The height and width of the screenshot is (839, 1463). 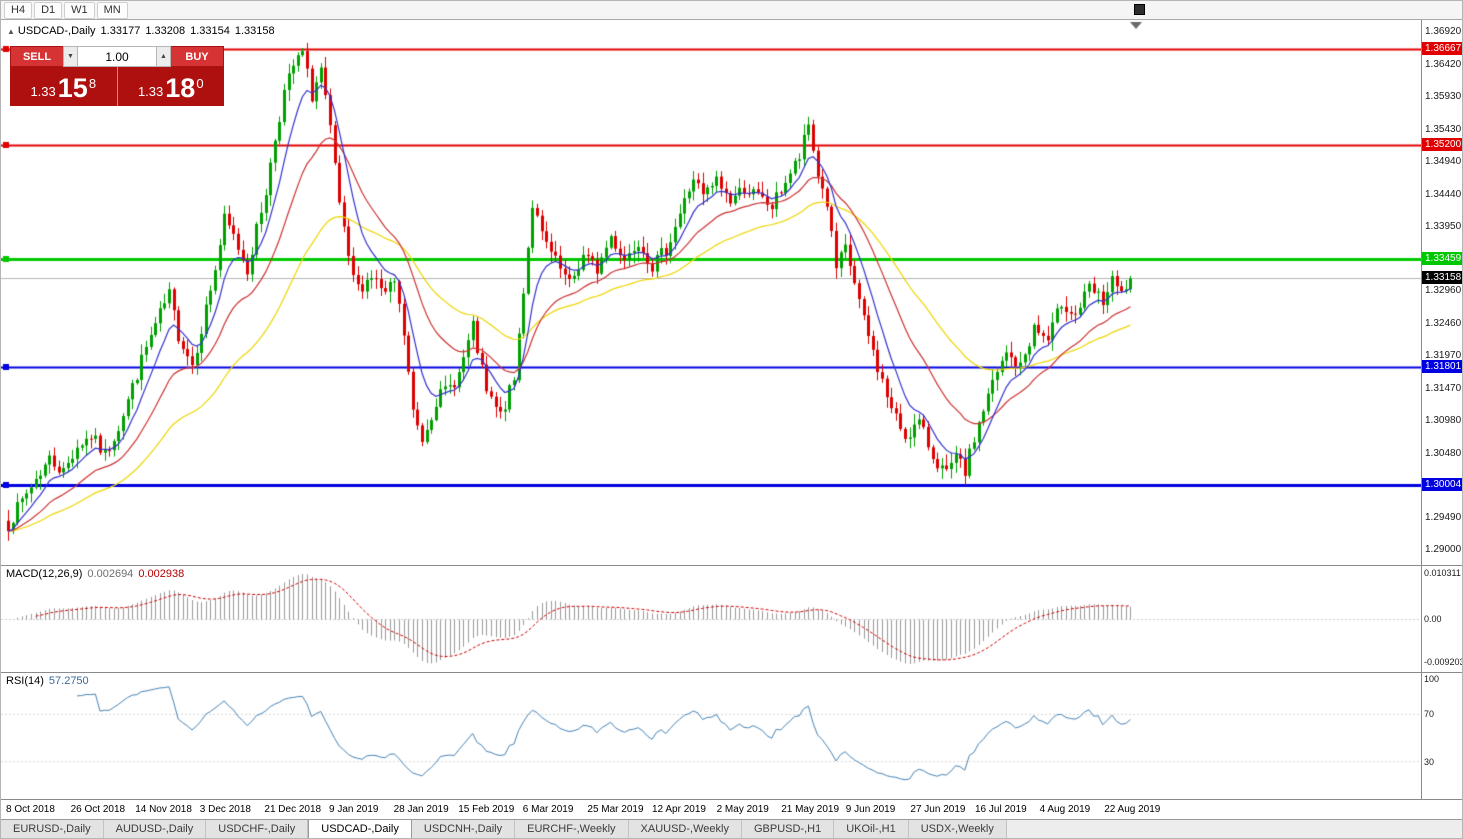 What do you see at coordinates (254, 31) in the screenshot?
I see `chart-title-close: 1.33158` at bounding box center [254, 31].